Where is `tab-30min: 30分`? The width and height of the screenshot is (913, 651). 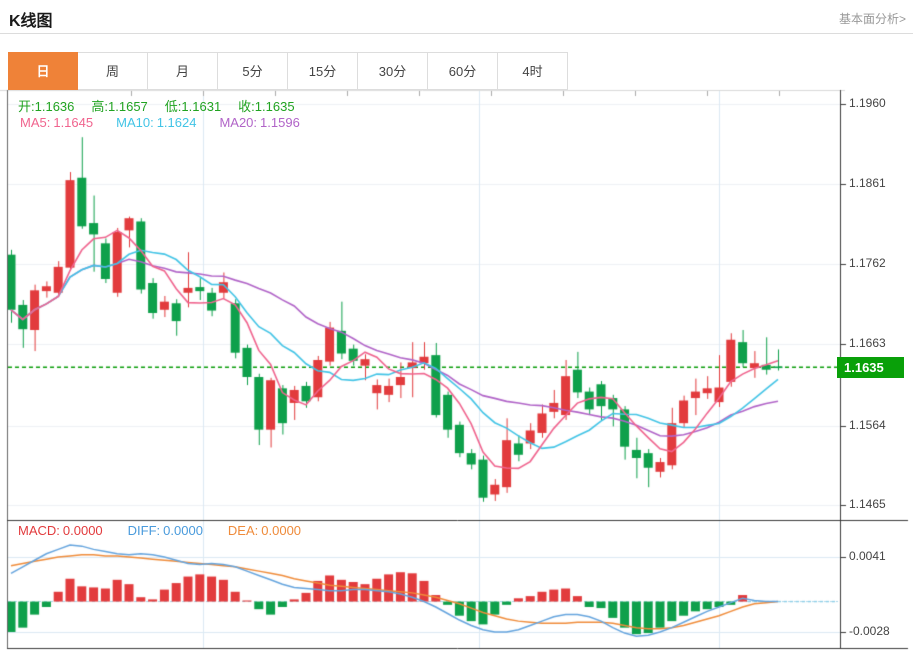
tab-30min: 30分 is located at coordinates (393, 71).